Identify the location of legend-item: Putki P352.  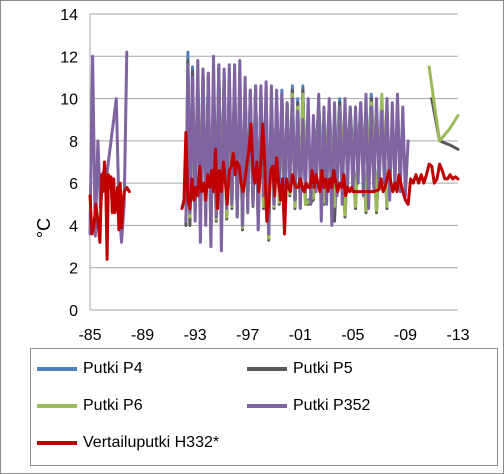
(308, 406).